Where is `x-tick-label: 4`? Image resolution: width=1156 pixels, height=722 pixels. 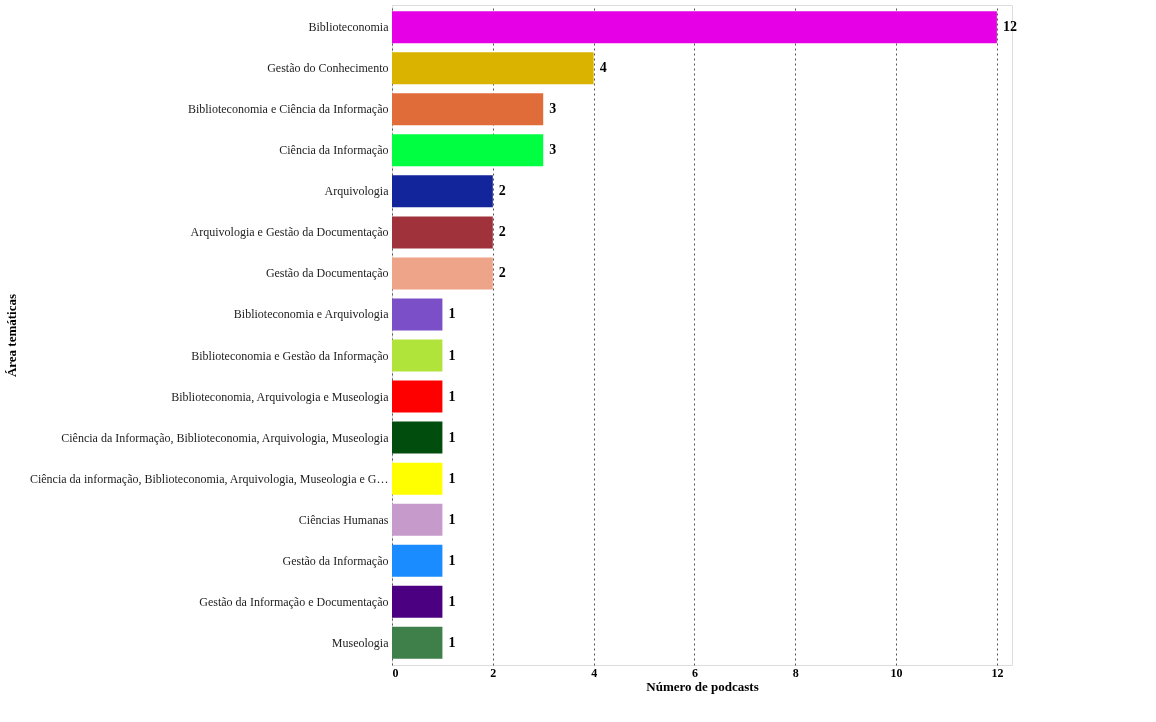 x-tick-label: 4 is located at coordinates (594, 672).